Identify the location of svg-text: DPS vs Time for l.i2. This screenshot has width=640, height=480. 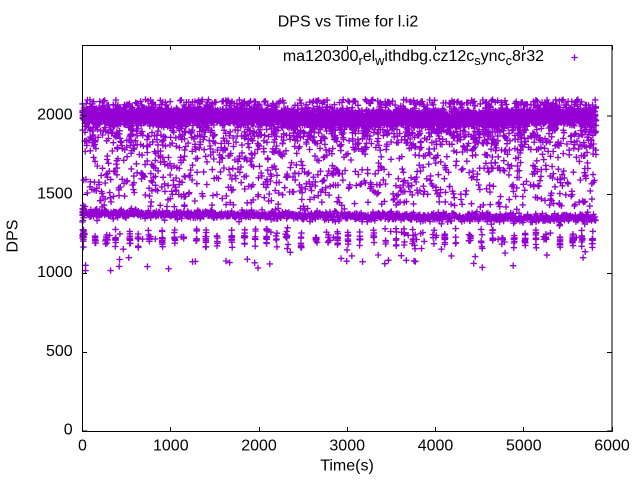
(348, 22).